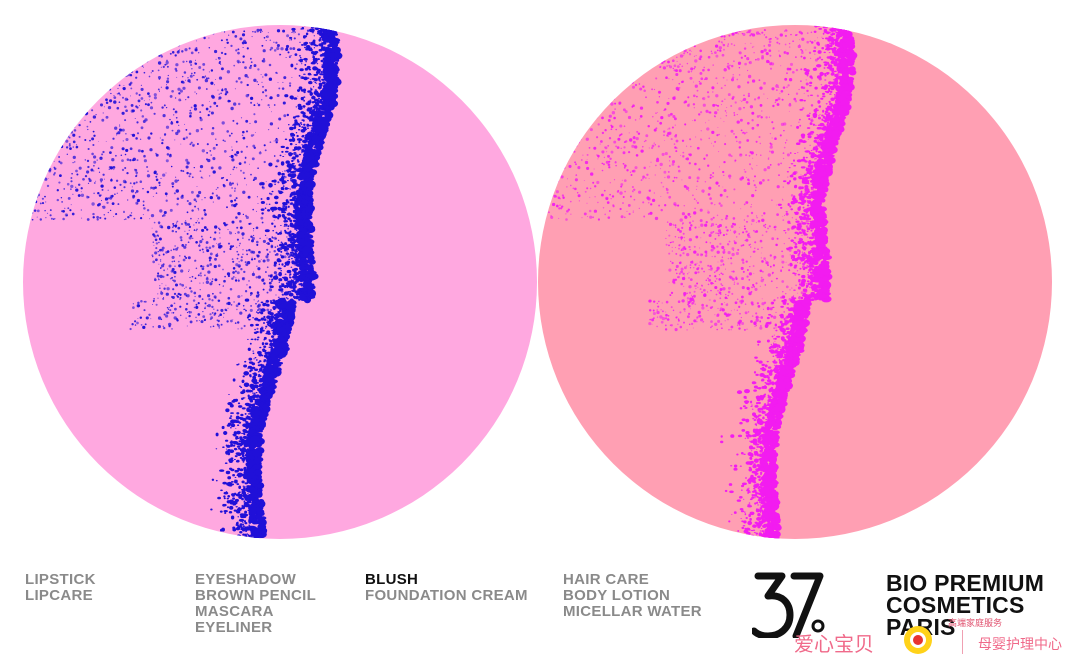  Describe the element at coordinates (234, 611) in the screenshot. I see `product-label: MASCARA` at that location.